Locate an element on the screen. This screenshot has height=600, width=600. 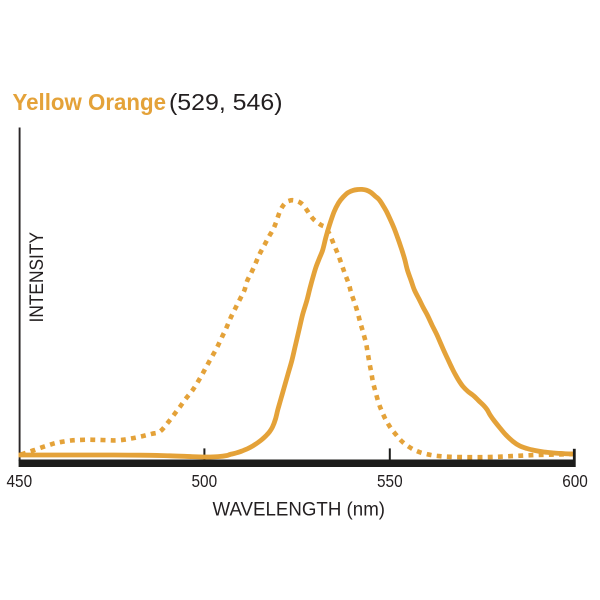
svg-text: WAVELENGTH (nm) is located at coordinates (299, 509).